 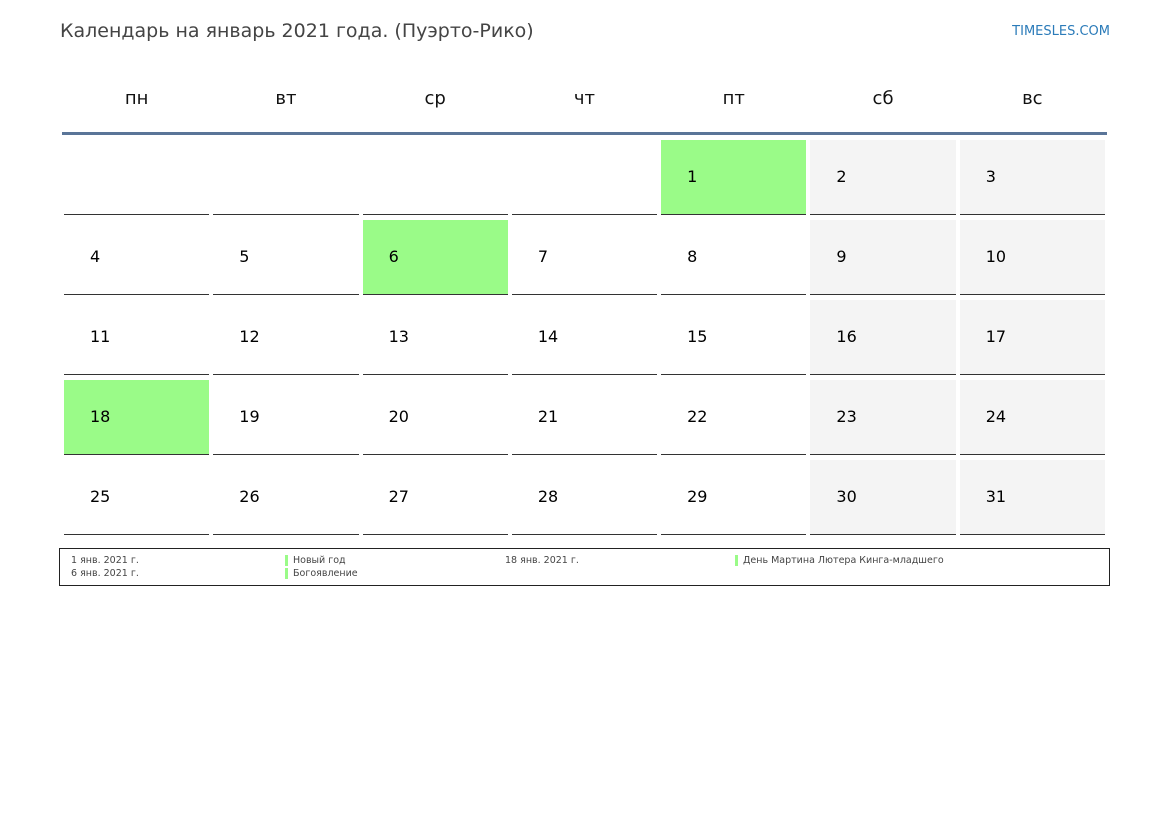 I want to click on week-row: 1 2 3, so click(x=584, y=177).